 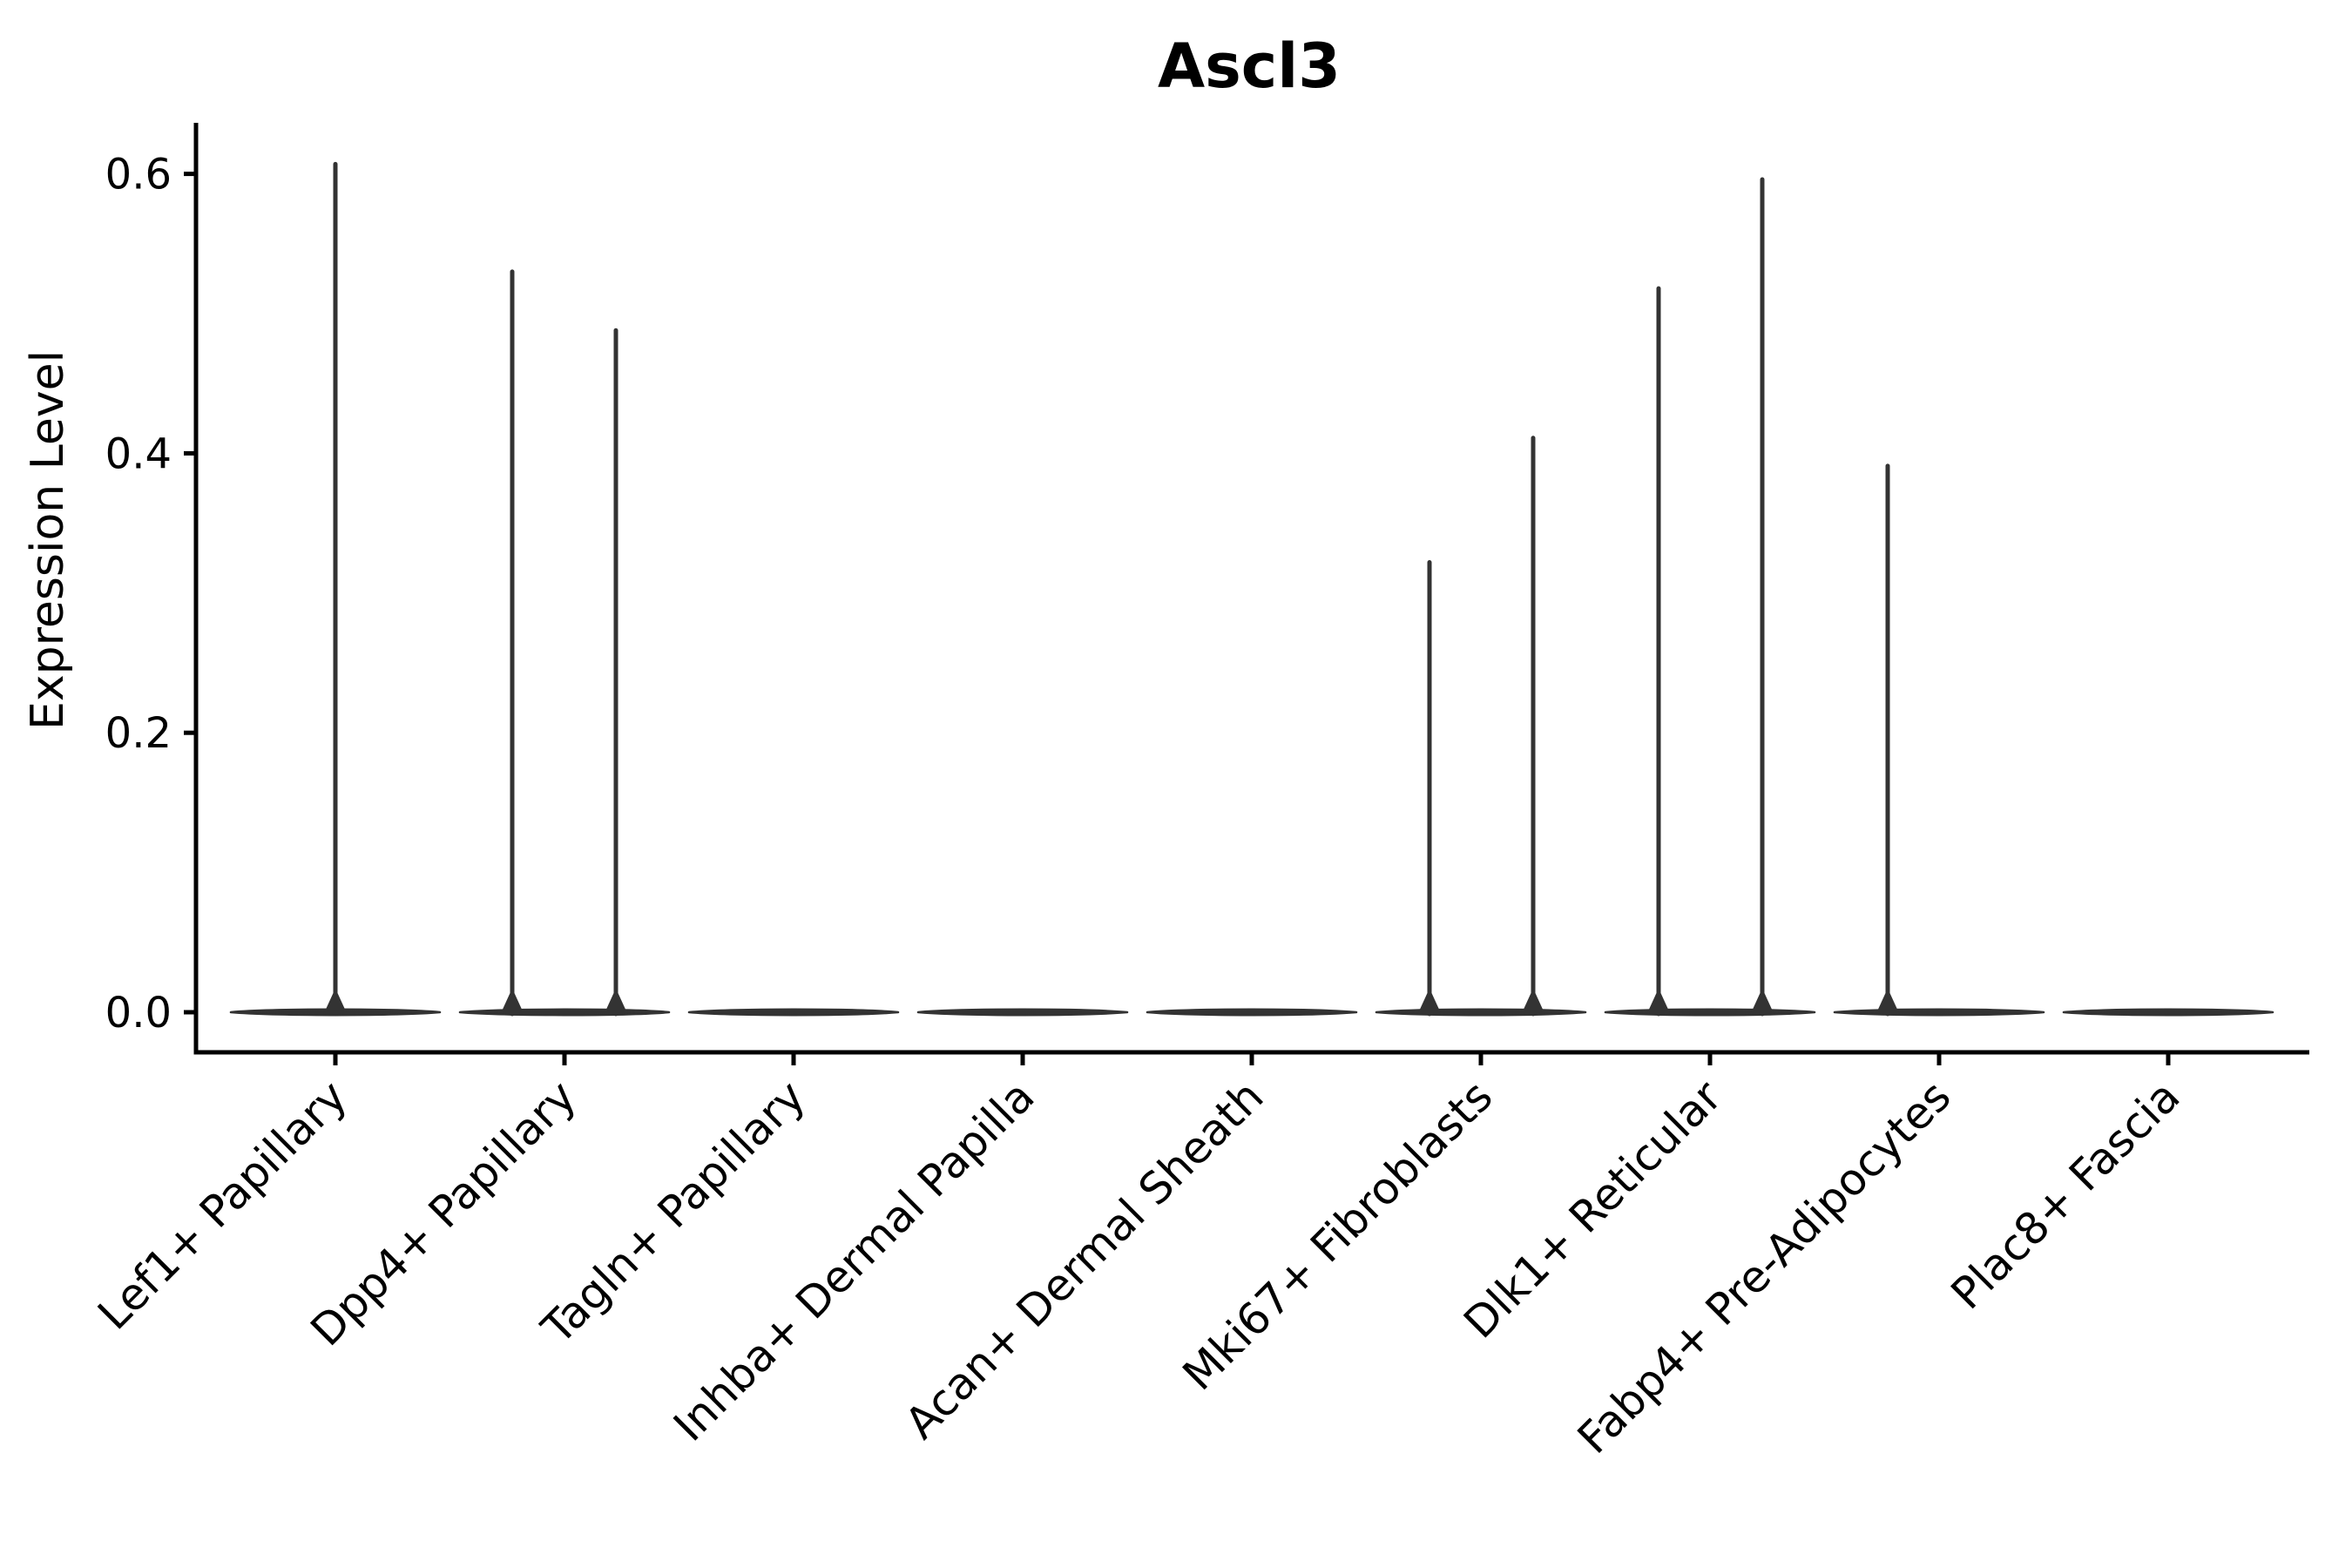 What do you see at coordinates (138, 453) in the screenshot?
I see `y-tick-label: 0.4` at bounding box center [138, 453].